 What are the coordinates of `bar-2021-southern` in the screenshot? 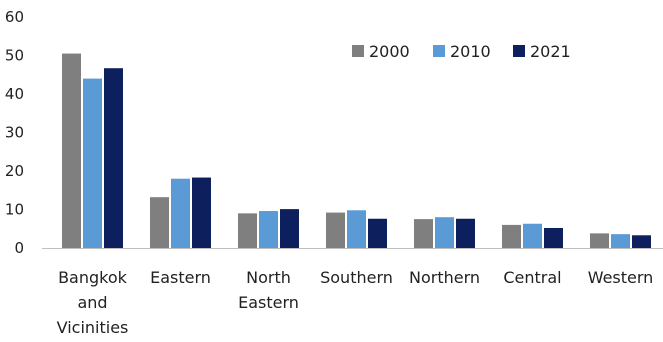 It's located at (377, 233).